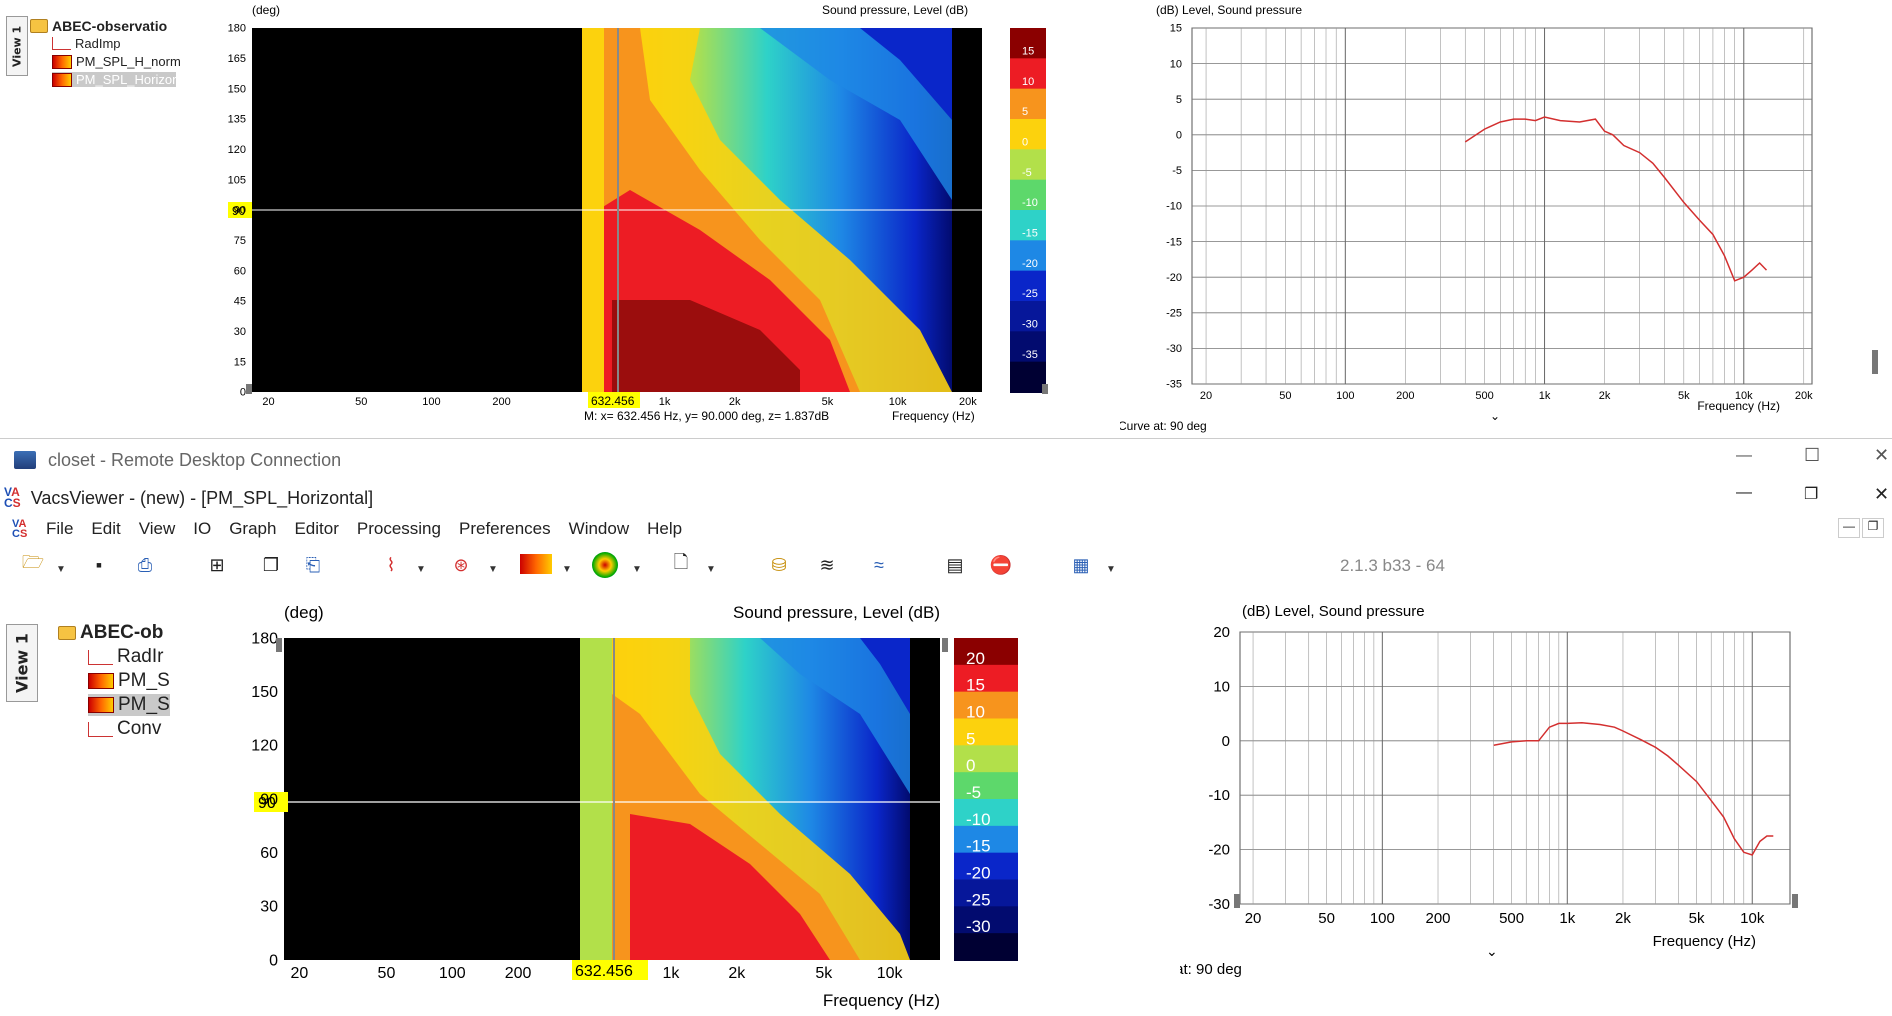  Describe the element at coordinates (605, 565) in the screenshot. I see `balloon-icon` at that location.